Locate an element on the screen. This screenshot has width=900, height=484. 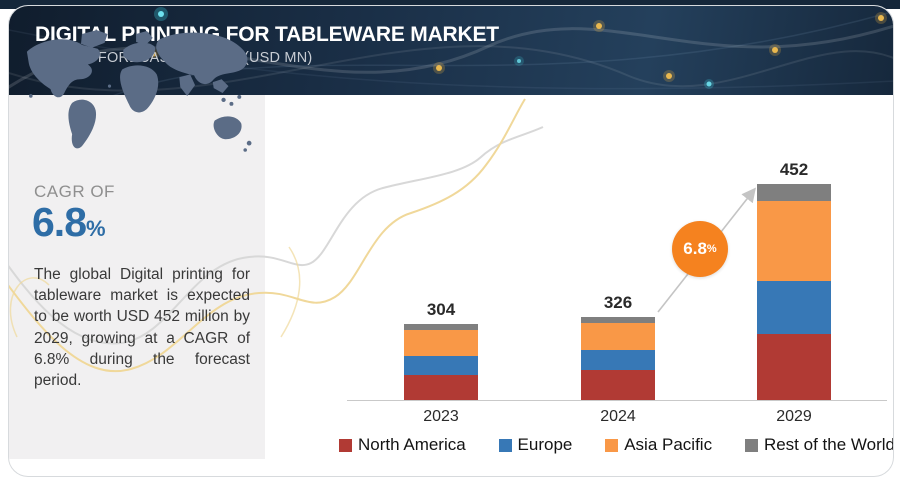
legend-item-rest-of-the-world: Rest of the World is located at coordinates (819, 445).